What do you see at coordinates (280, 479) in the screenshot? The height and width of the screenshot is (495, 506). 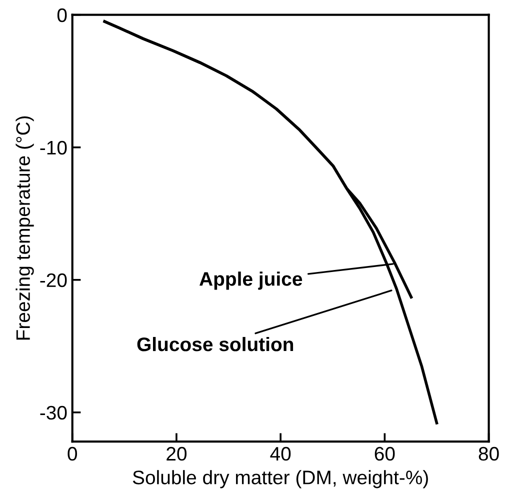 I see `x-axis-title: Soluble dry matter (DM, weight-%)` at bounding box center [280, 479].